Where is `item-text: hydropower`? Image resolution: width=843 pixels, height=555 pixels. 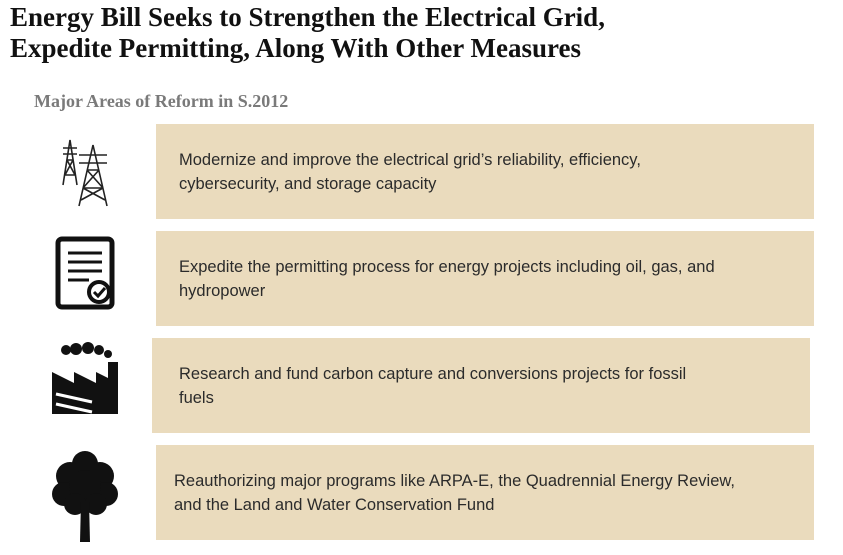 item-text: hydropower is located at coordinates (222, 290).